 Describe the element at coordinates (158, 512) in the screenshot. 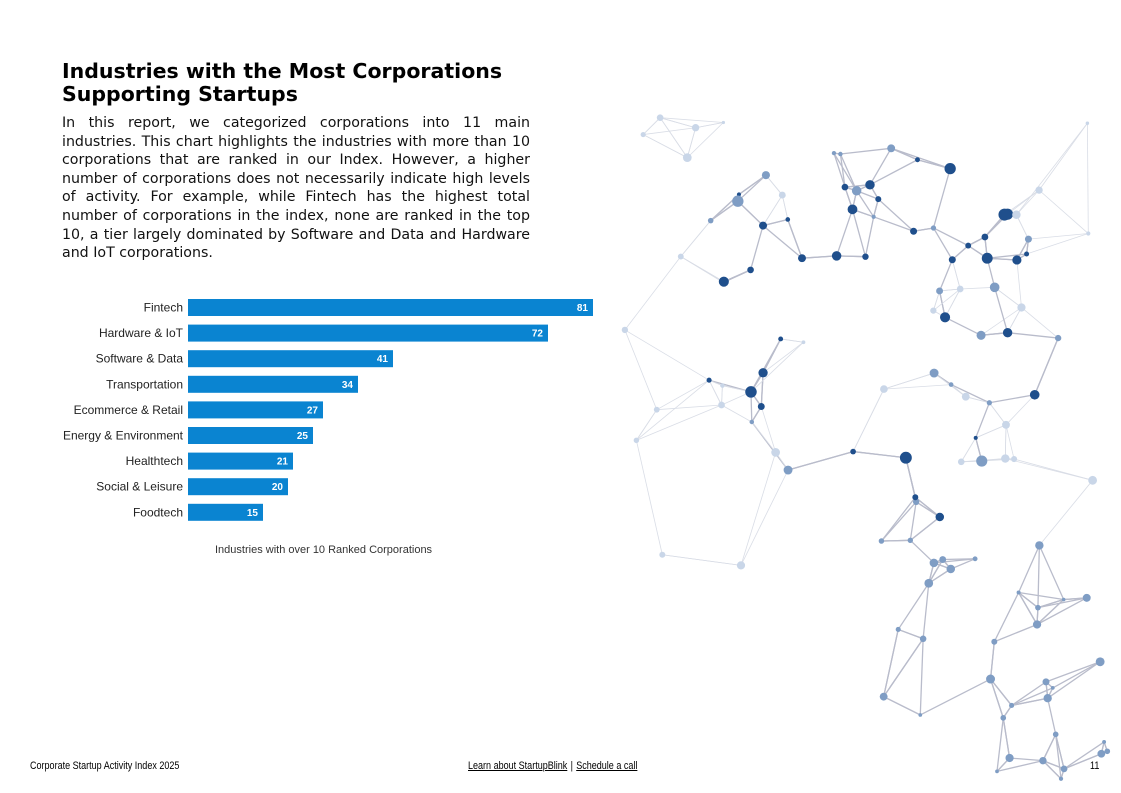

I see `category-label: Foodtech` at that location.